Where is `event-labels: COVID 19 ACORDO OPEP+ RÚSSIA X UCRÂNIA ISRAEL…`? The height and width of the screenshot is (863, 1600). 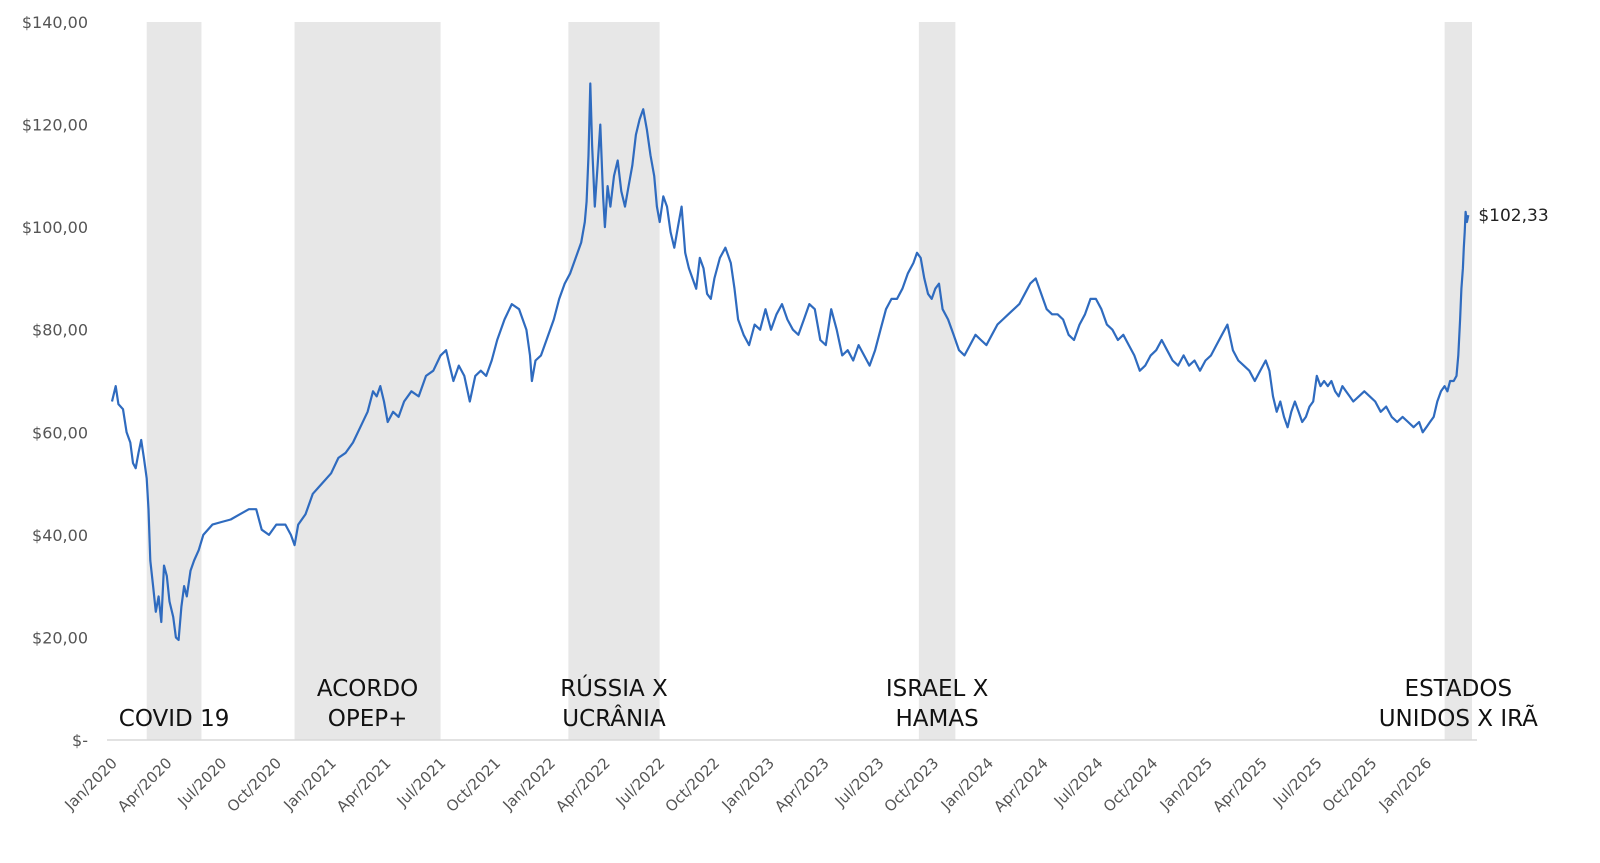 event-labels: COVID 19 ACORDO OPEP+ RÚSSIA X UCRÂNIA ISRAEL… is located at coordinates (828, 703).